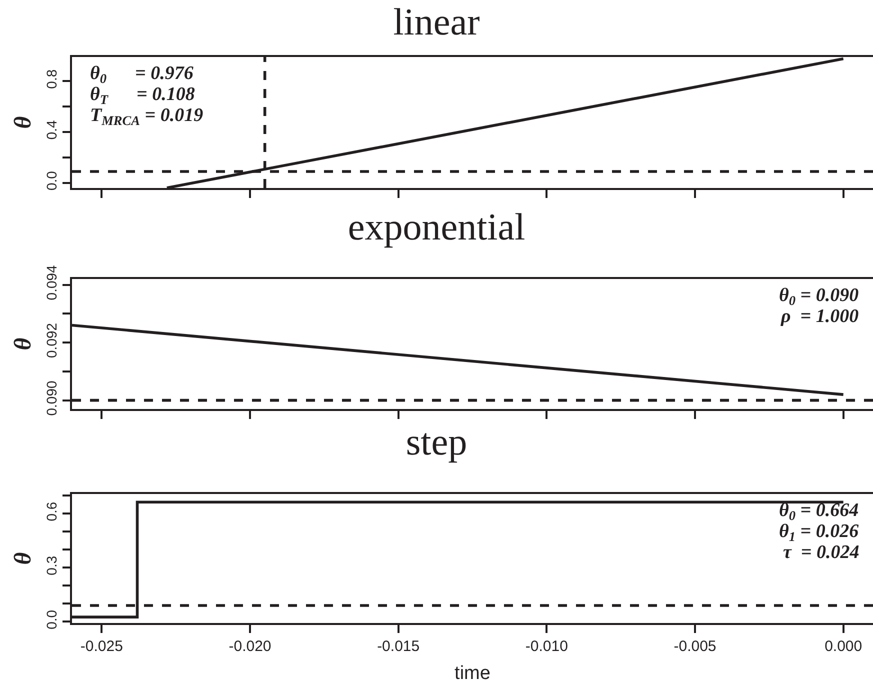  What do you see at coordinates (142, 74) in the screenshot?
I see `text: θ$_{0}$ = 0.976` at bounding box center [142, 74].